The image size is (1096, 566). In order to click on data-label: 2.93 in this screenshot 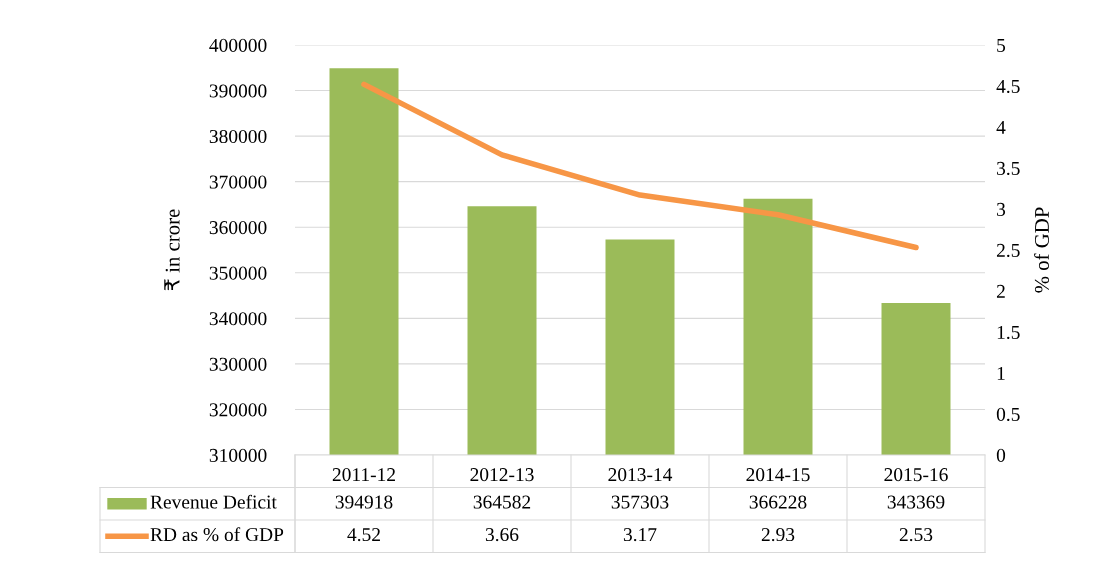, I will do `click(778, 535)`.